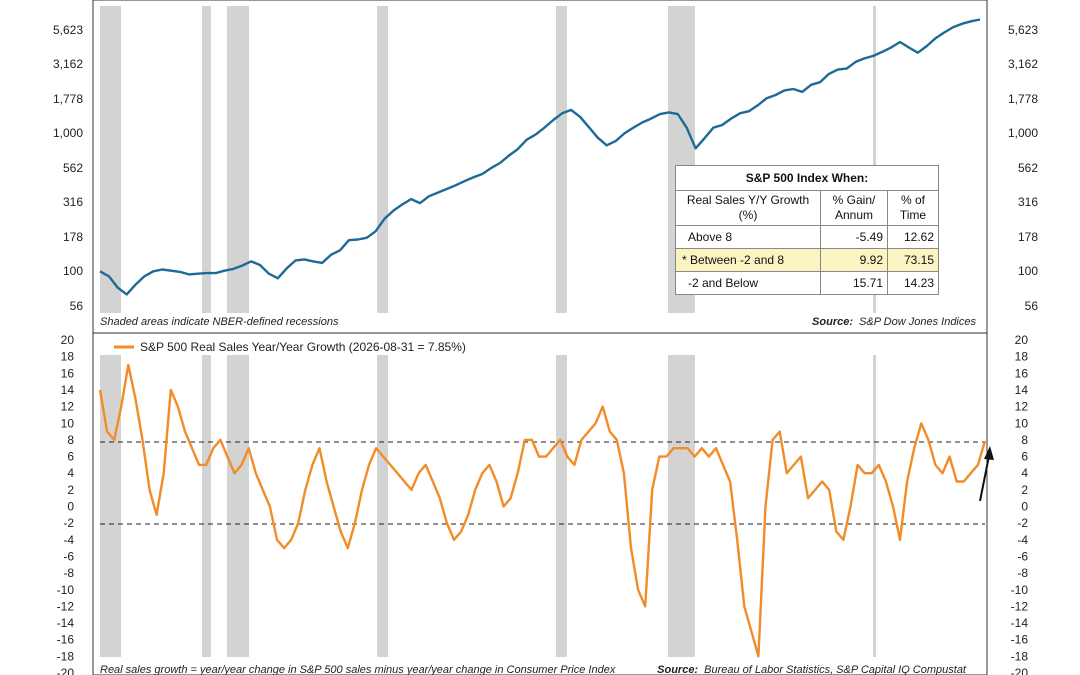 Image resolution: width=1080 pixels, height=675 pixels. I want to click on bottom-left-tick: -16, so click(66, 640).